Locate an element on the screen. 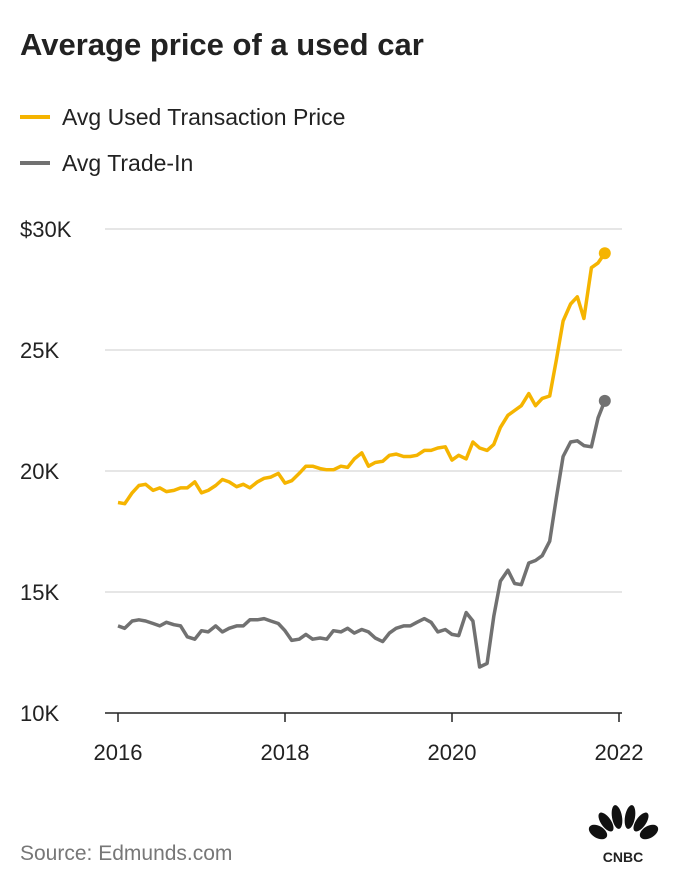 This screenshot has width=676, height=888. x-tick-label: 2020 is located at coordinates (452, 752).